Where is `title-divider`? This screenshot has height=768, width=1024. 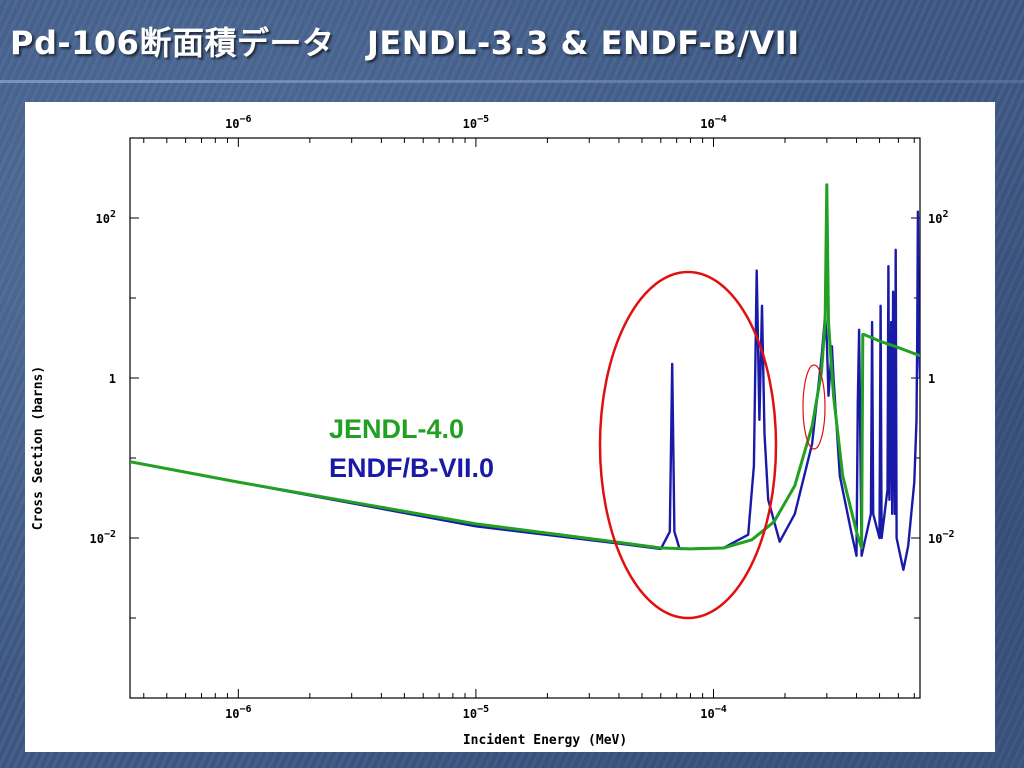 title-divider is located at coordinates (512, 81).